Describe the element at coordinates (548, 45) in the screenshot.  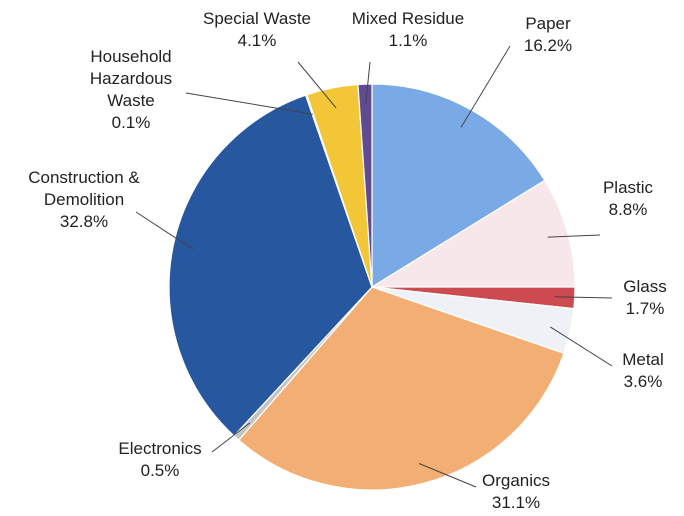
I see `slice-percent-paper: 16.2%` at that location.